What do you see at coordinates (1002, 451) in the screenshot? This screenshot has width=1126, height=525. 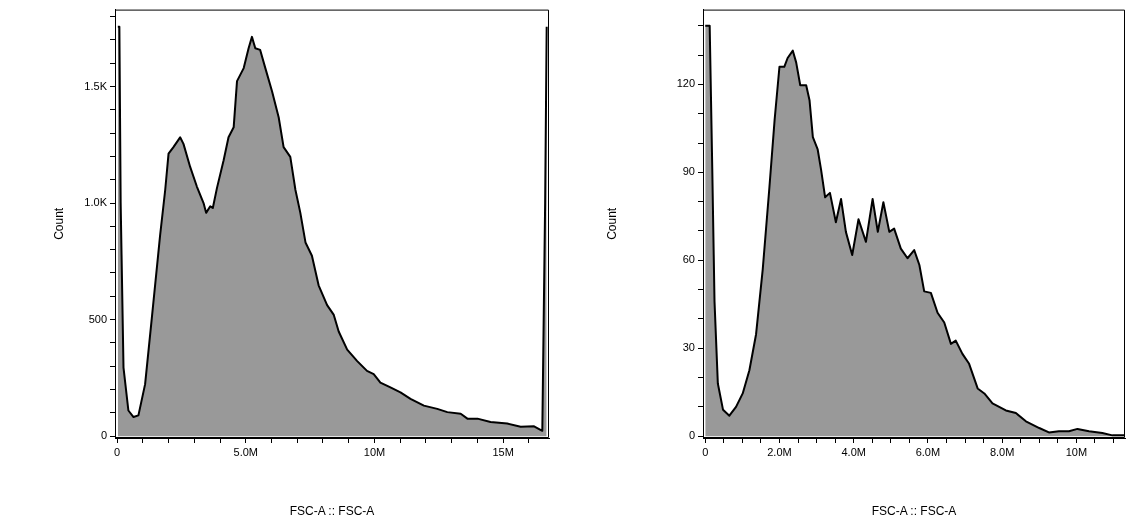 I see `x-tick-label: 8.0M` at bounding box center [1002, 451].